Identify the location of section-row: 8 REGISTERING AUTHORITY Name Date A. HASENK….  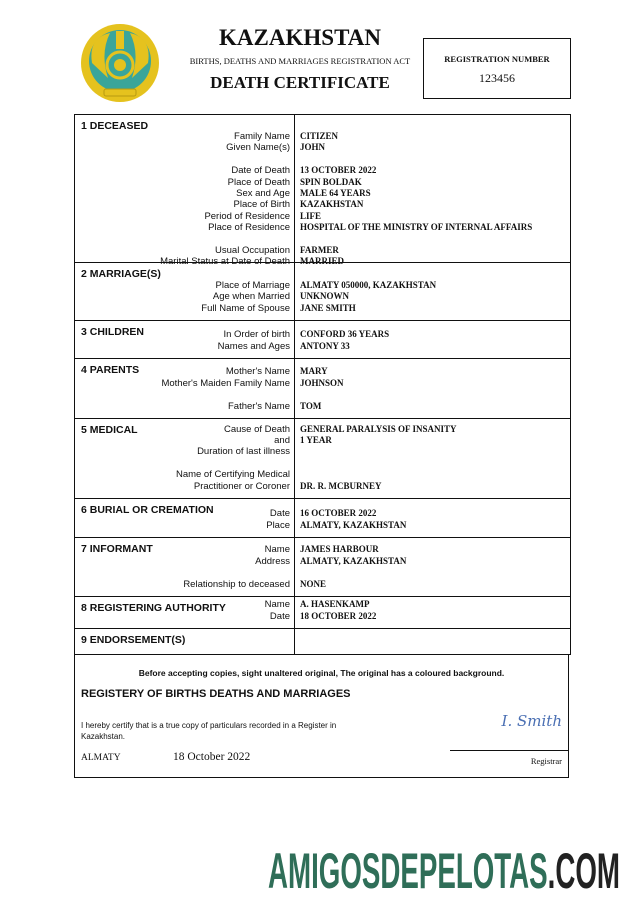
(322, 613).